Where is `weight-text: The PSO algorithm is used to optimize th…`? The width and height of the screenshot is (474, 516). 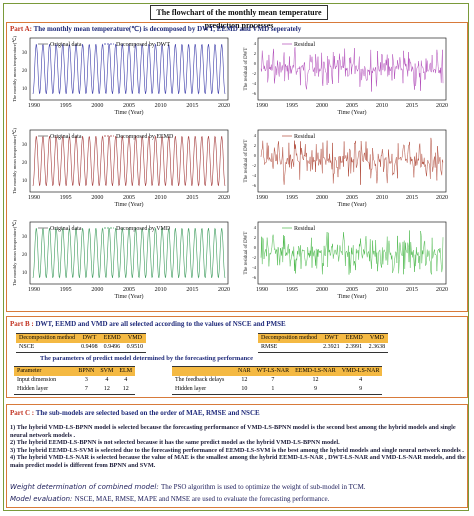 weight-text: The PSO algorithm is used to optimize th… is located at coordinates (263, 487).